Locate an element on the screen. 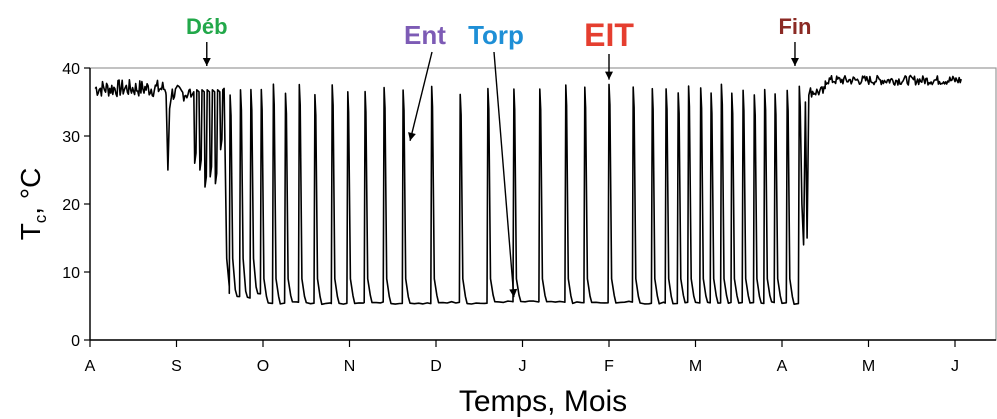 This screenshot has width=997, height=419. annotation-db-label: Déb is located at coordinates (207, 26).